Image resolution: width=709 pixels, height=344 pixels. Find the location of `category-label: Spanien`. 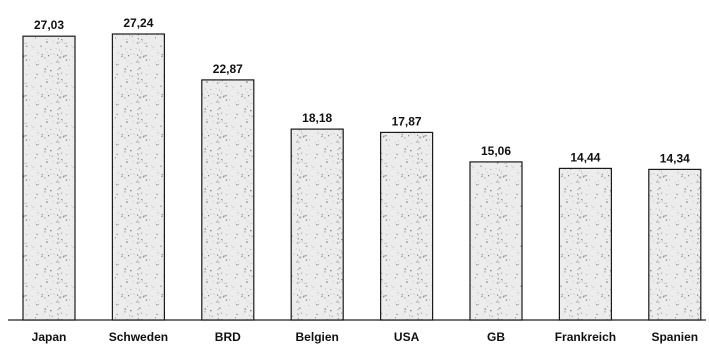

category-label: Spanien is located at coordinates (674, 337).